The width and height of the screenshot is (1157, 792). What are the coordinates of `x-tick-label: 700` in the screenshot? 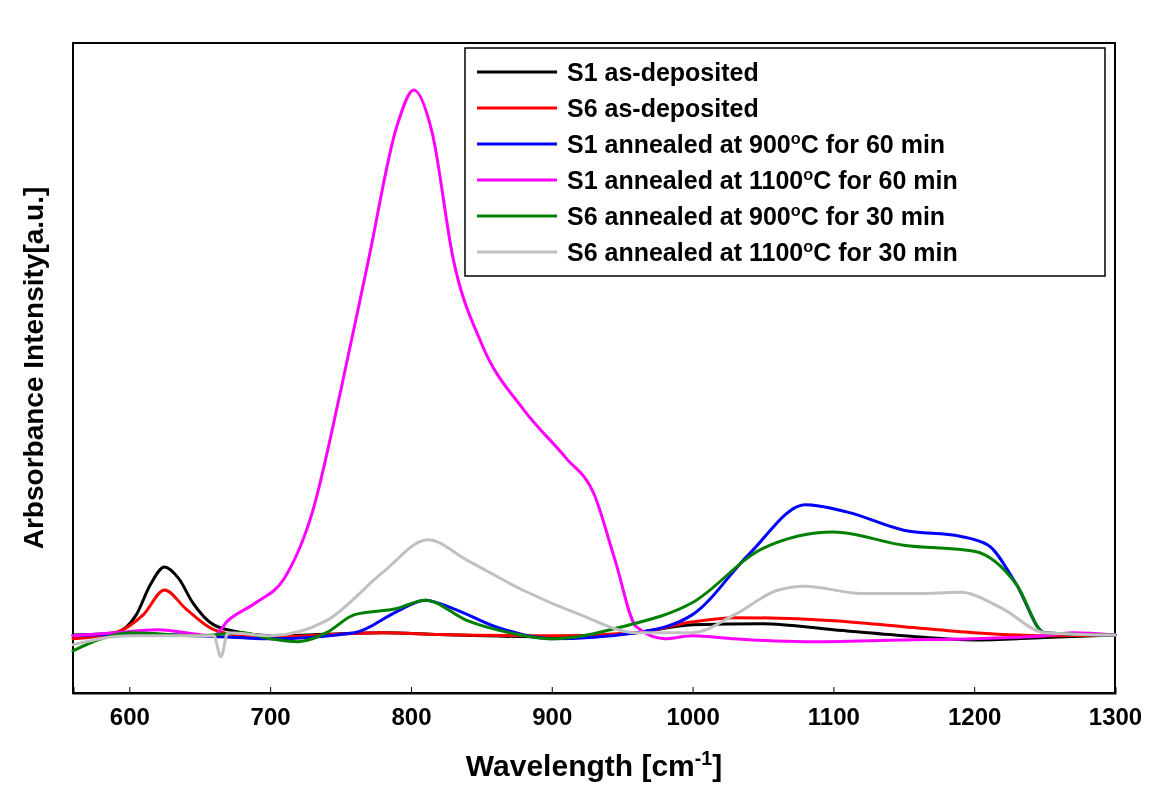 It's located at (270, 716).